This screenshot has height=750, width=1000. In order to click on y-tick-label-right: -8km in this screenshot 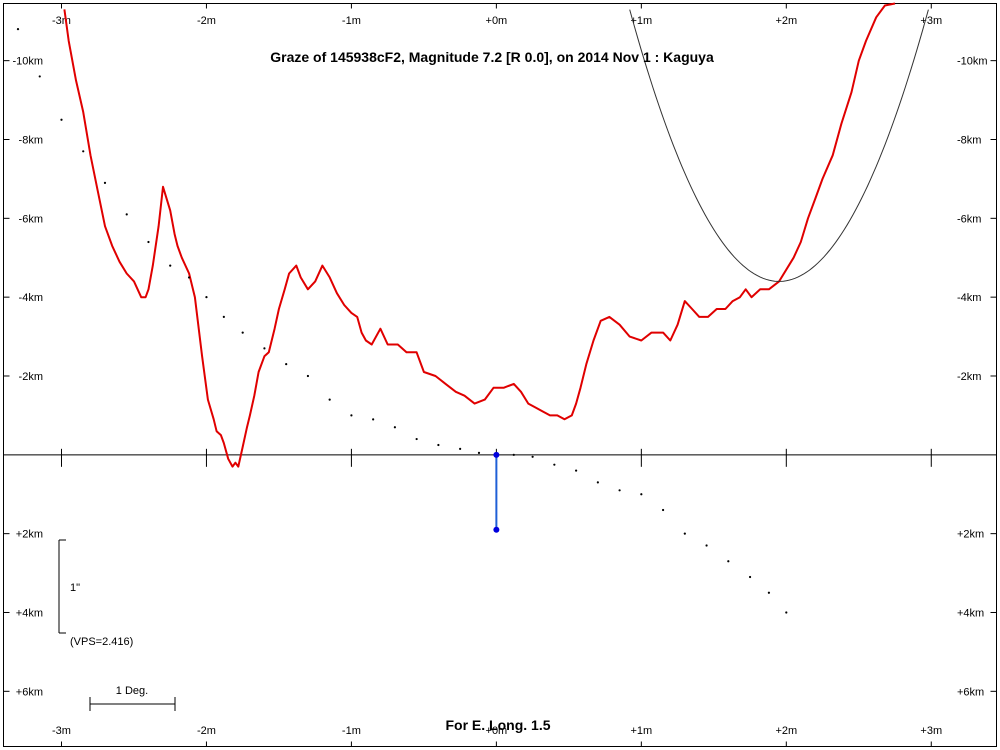, I will do `click(969, 140)`.